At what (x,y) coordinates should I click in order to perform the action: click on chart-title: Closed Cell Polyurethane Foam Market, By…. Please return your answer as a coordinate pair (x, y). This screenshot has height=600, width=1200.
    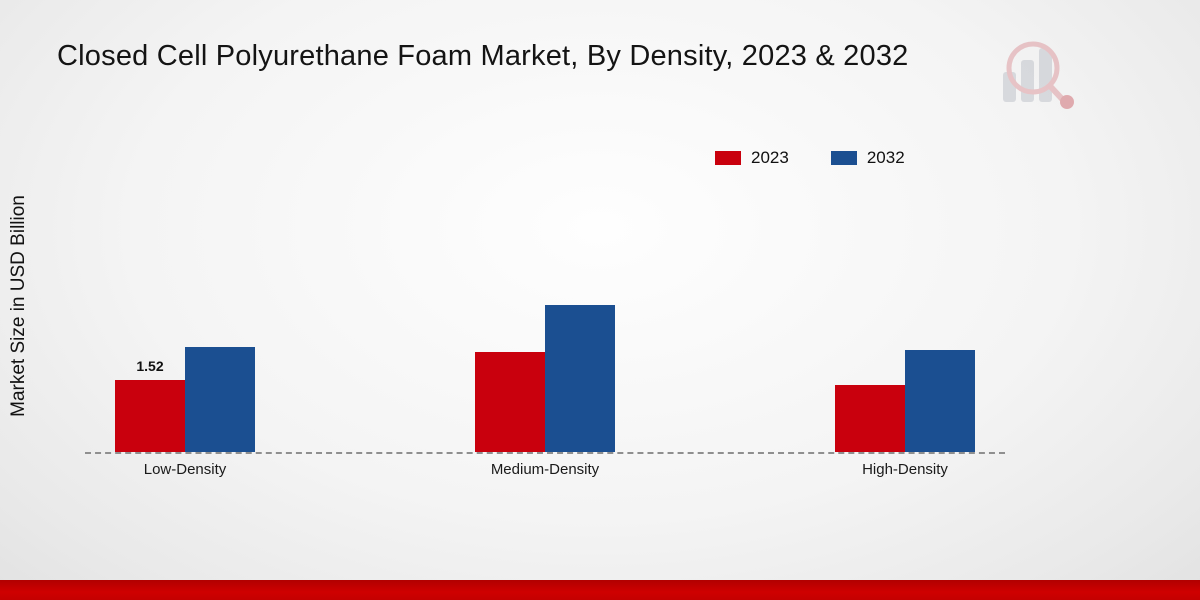
    Looking at the image, I should click on (483, 56).